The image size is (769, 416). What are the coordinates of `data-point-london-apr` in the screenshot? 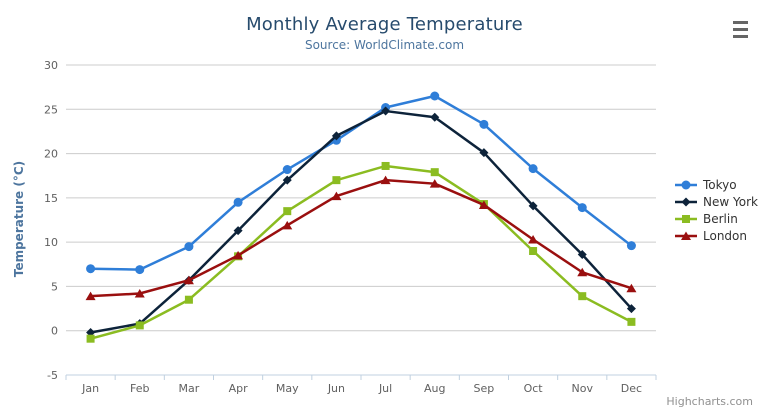 It's located at (238, 255).